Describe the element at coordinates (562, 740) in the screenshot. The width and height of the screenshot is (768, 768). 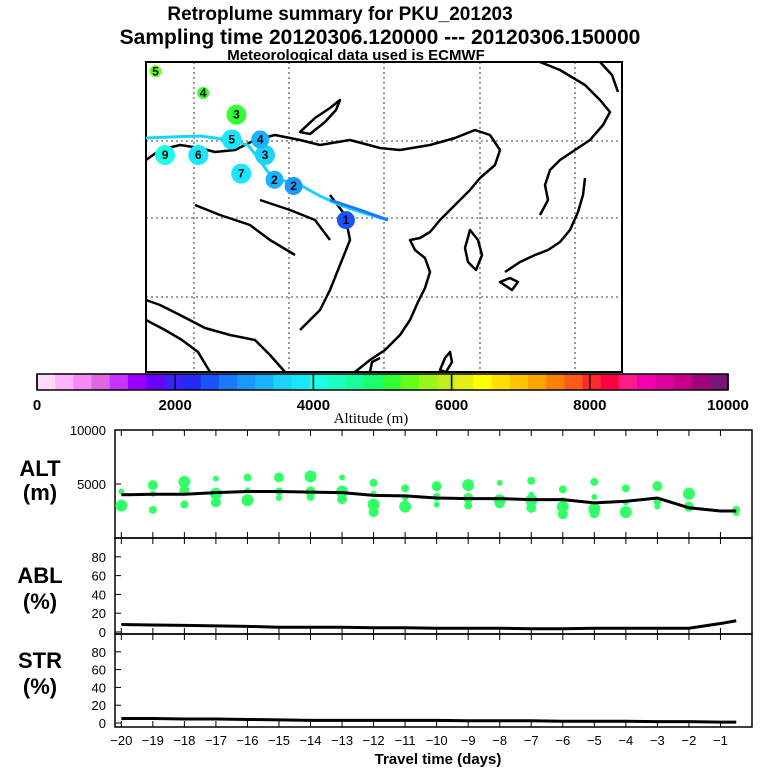
I see `x-tick-label: −6` at that location.